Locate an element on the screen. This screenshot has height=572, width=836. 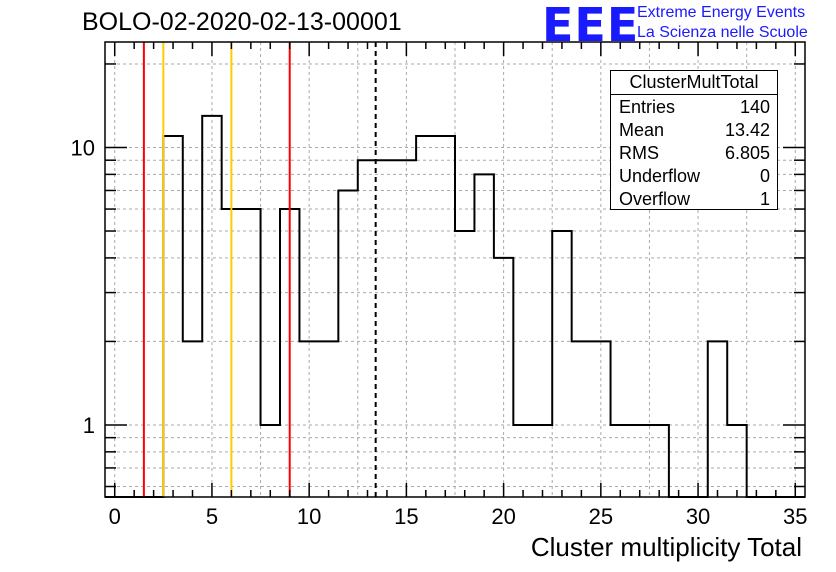
stats-value: 13.42 is located at coordinates (747, 130).